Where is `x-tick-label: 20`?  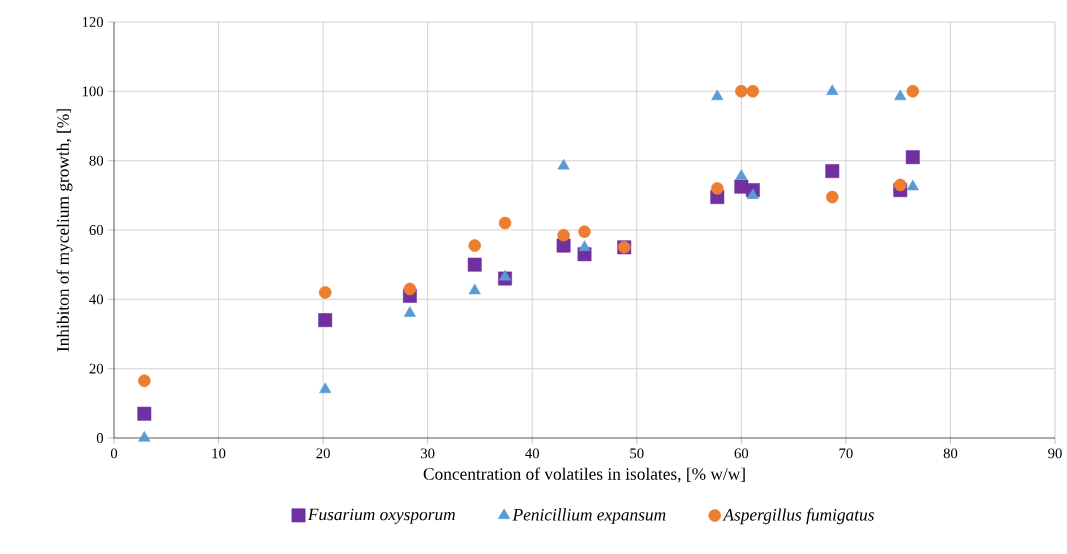 x-tick-label: 20 is located at coordinates (323, 453).